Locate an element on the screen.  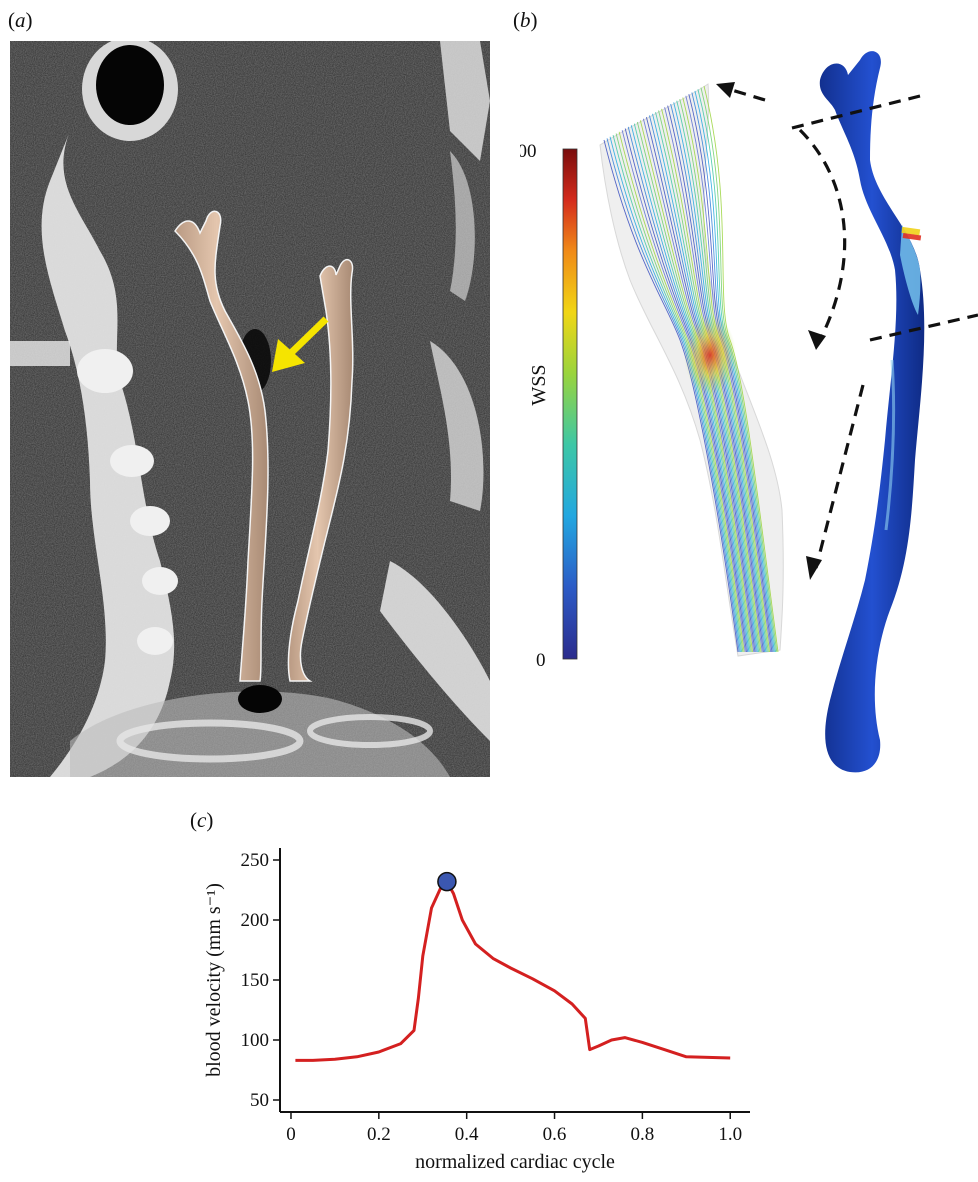
right-carotid-vessel is located at coordinates (320, 470).